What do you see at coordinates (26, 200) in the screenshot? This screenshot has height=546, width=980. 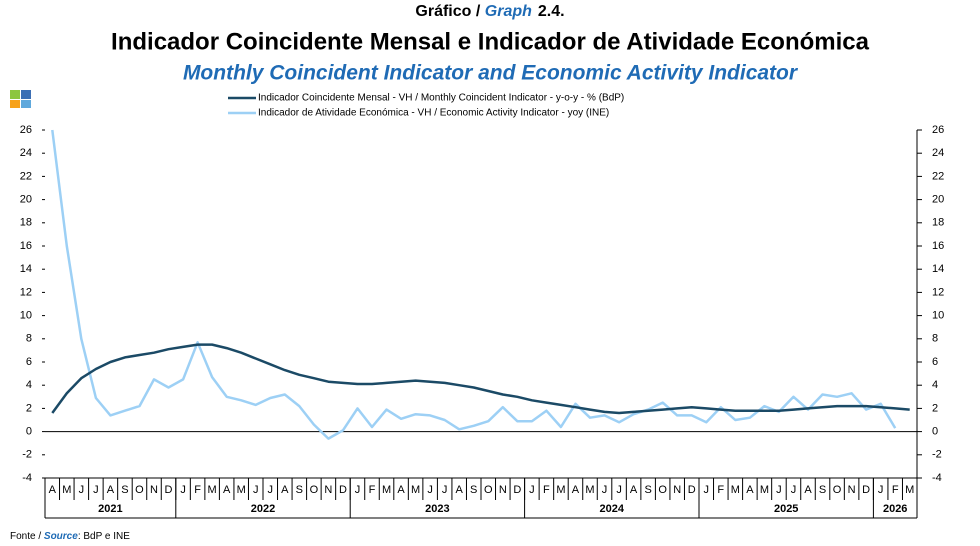 I see `y-tick-label: 20` at bounding box center [26, 200].